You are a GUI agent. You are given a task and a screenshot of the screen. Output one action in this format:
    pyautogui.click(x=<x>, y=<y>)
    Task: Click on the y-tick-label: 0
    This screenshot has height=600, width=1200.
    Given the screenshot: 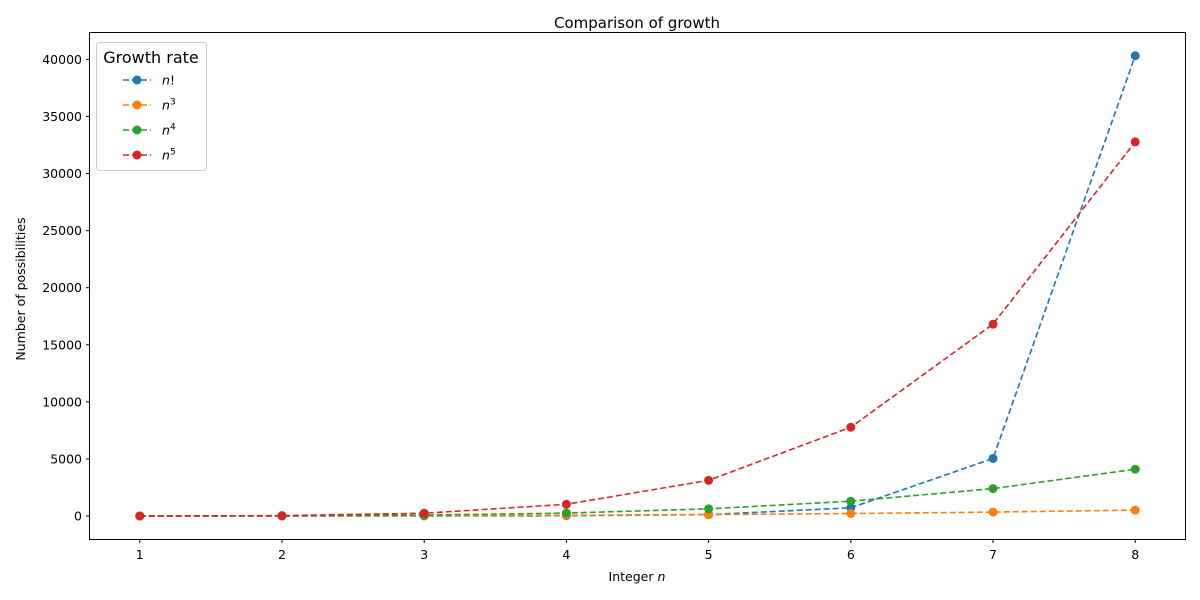 What is the action you would take?
    pyautogui.click(x=78, y=515)
    